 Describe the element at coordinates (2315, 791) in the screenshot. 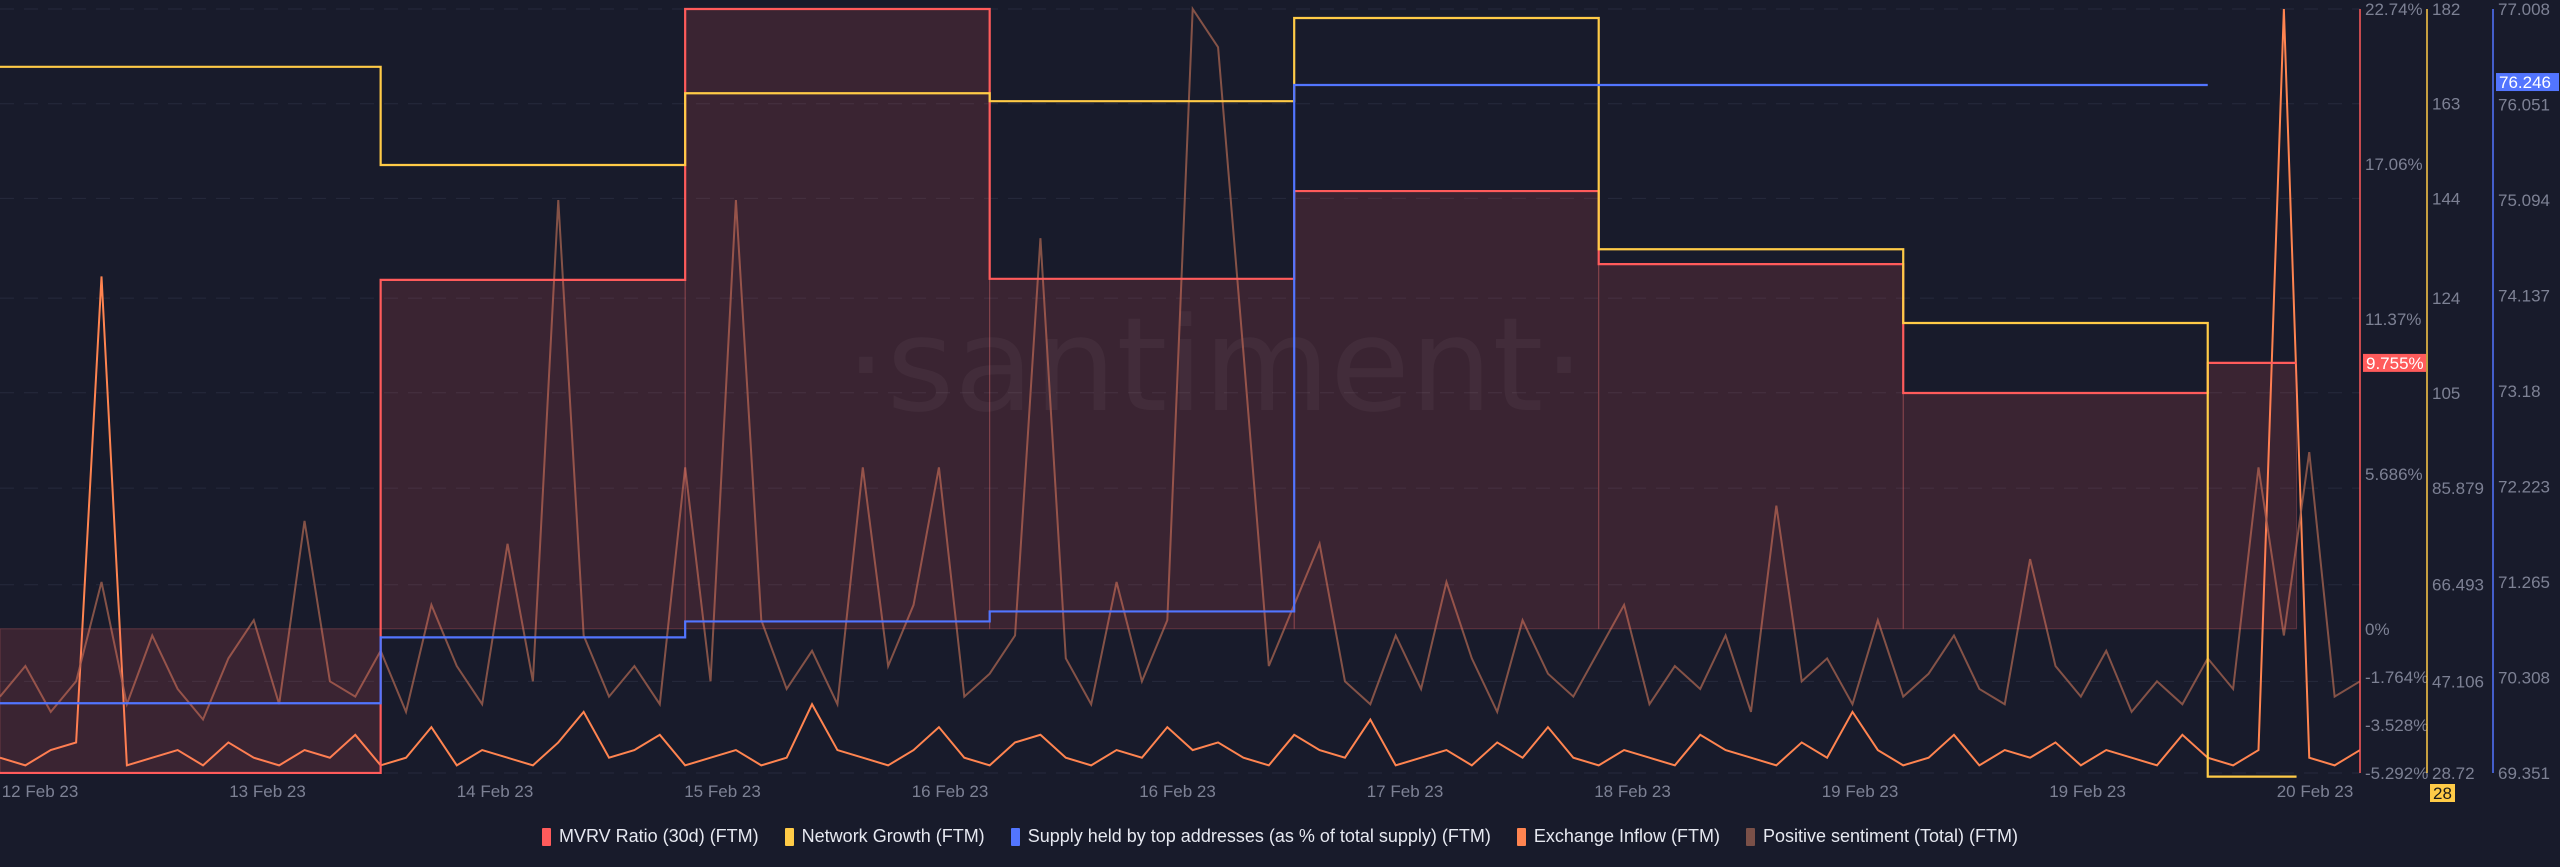

I see `x-axis-tick-label: 20 Feb 23` at that location.